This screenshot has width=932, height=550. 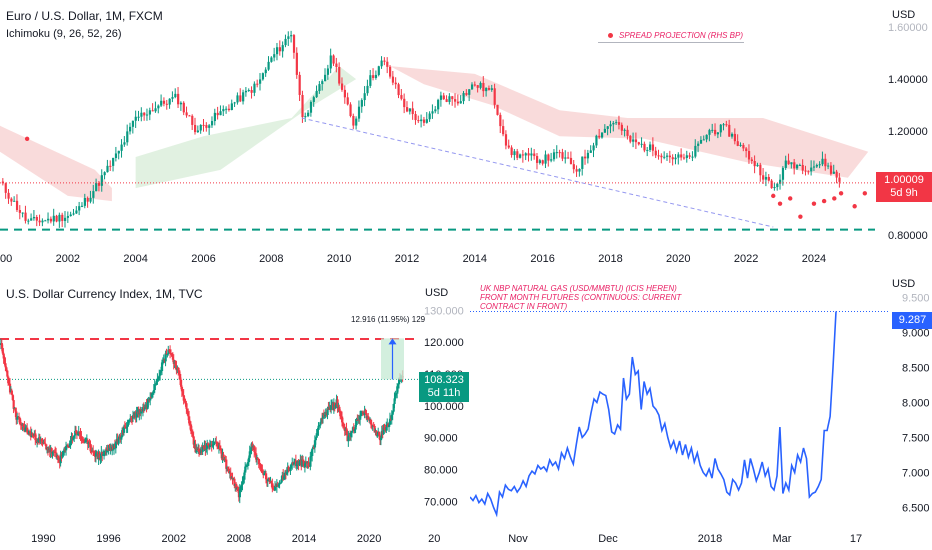 What do you see at coordinates (912, 320) in the screenshot?
I see `price-value: 9.287` at bounding box center [912, 320].